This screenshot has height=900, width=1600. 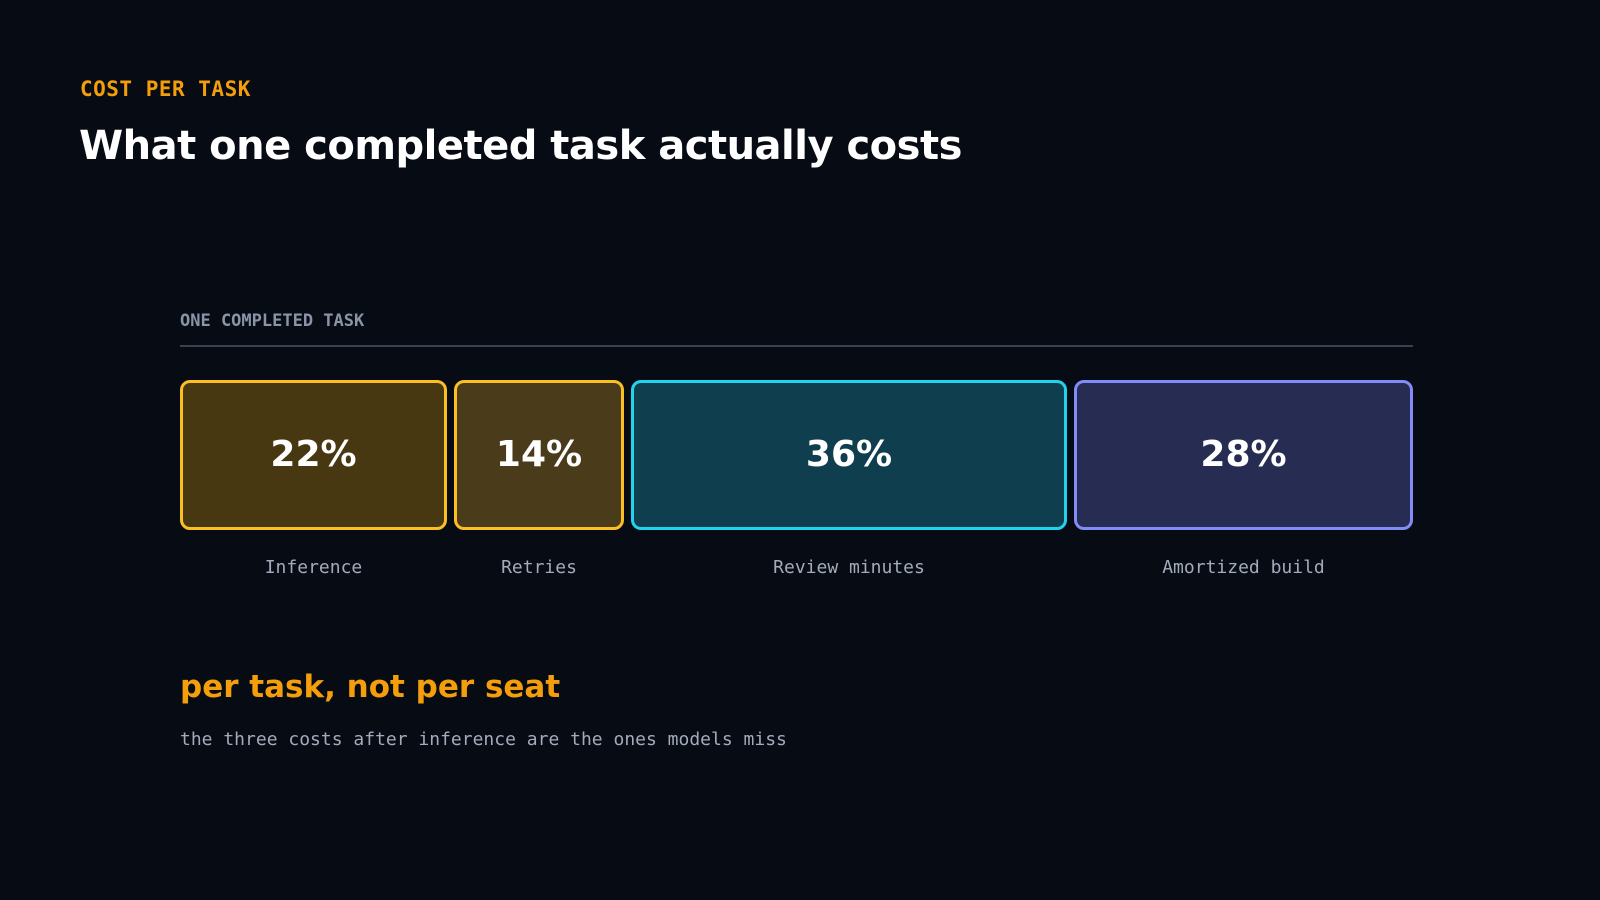 What do you see at coordinates (1243, 567) in the screenshot?
I see `category-label-amortized-build: Amortized build` at bounding box center [1243, 567].